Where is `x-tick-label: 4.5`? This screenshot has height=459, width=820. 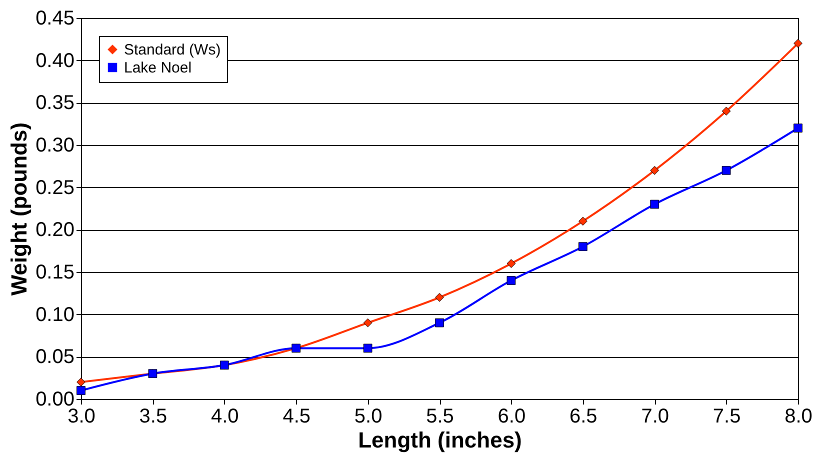 x-tick-label: 4.5 is located at coordinates (296, 417).